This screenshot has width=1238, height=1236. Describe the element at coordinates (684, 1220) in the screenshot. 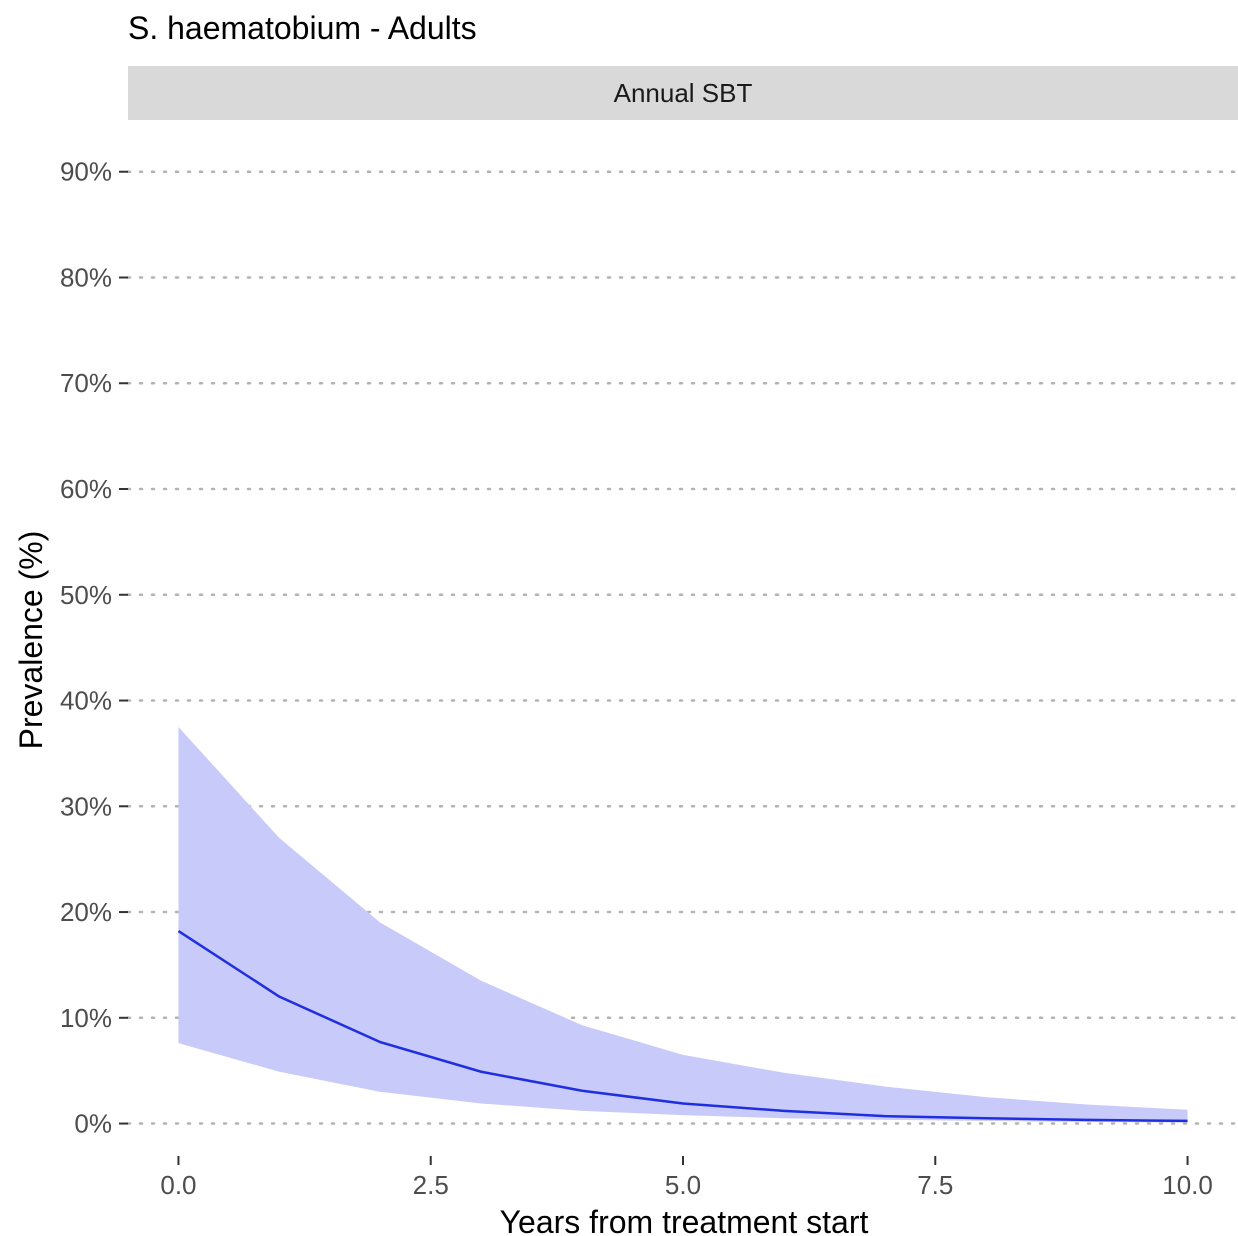

I see `x-axis-title: Years from treatment start` at that location.